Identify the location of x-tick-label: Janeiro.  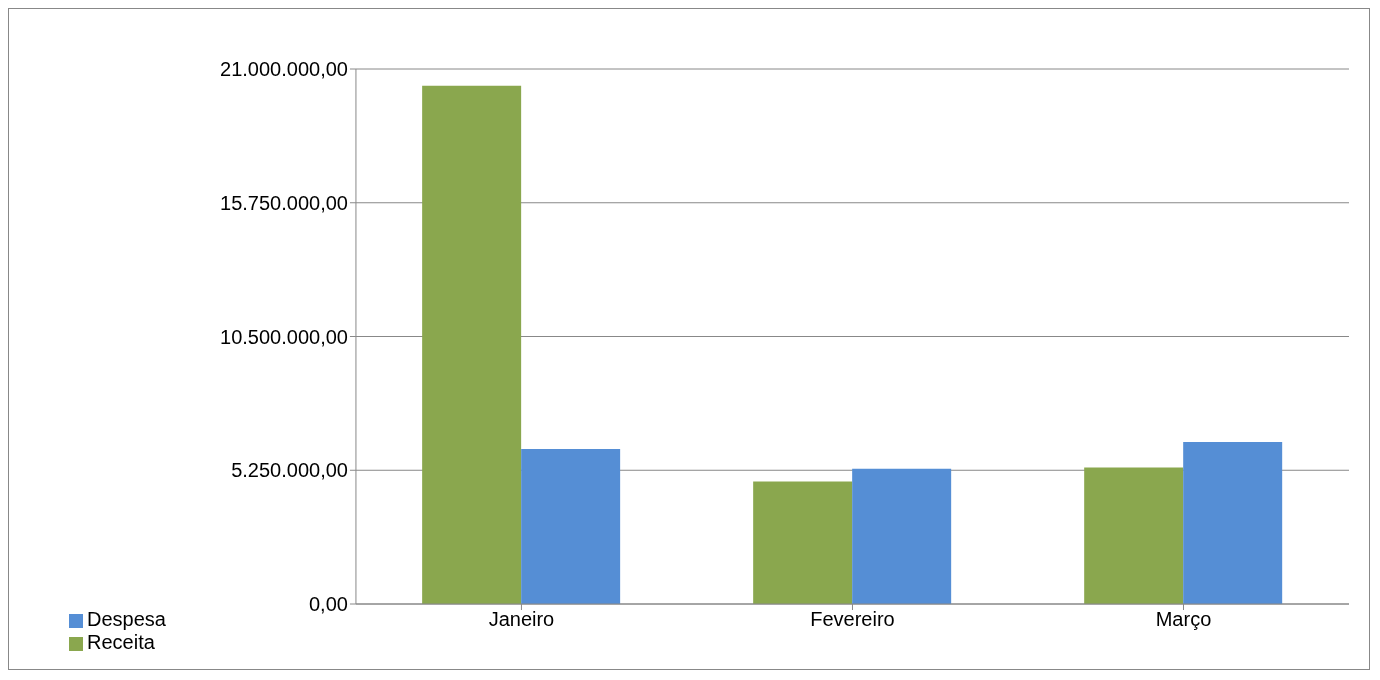
(521, 619).